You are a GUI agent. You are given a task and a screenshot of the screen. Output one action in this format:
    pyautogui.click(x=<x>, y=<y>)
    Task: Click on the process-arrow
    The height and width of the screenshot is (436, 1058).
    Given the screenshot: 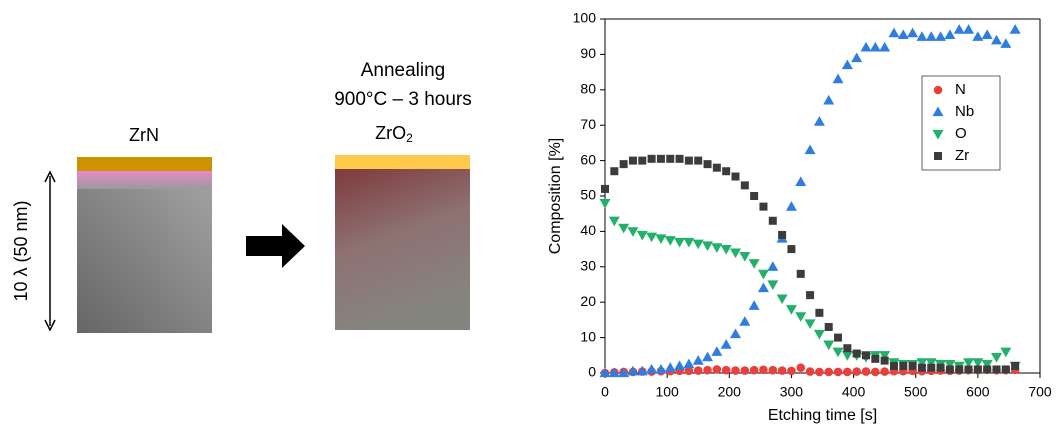 What is the action you would take?
    pyautogui.click(x=275, y=246)
    